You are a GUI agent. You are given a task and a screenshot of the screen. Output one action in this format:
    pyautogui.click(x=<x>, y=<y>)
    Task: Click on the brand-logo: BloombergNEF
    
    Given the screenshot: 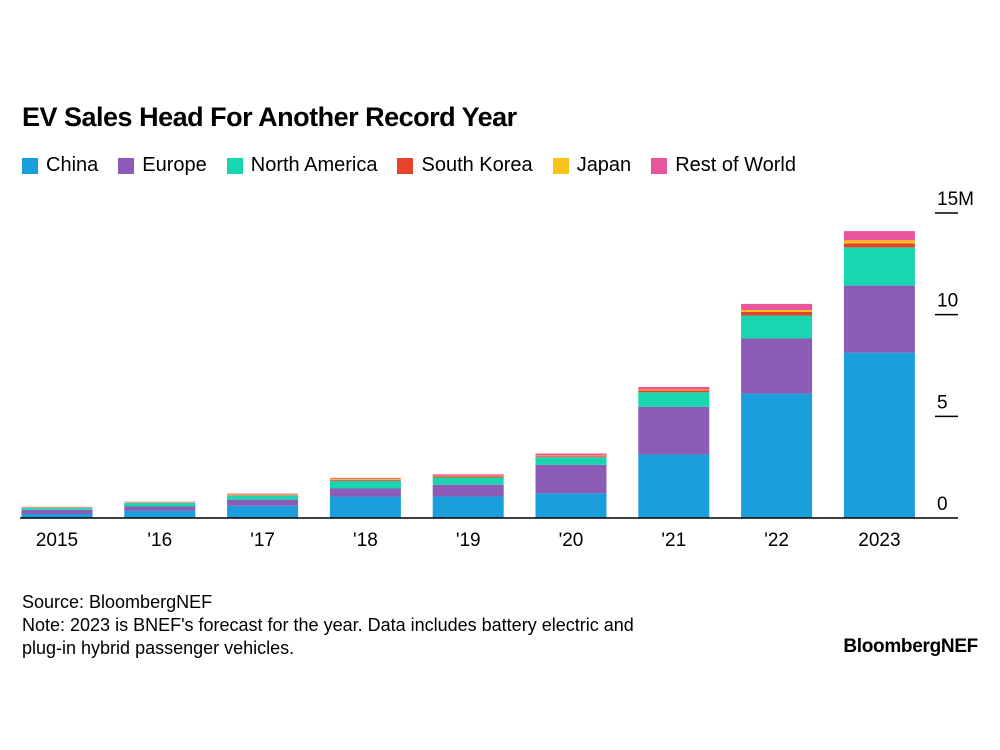 What is the action you would take?
    pyautogui.click(x=910, y=646)
    